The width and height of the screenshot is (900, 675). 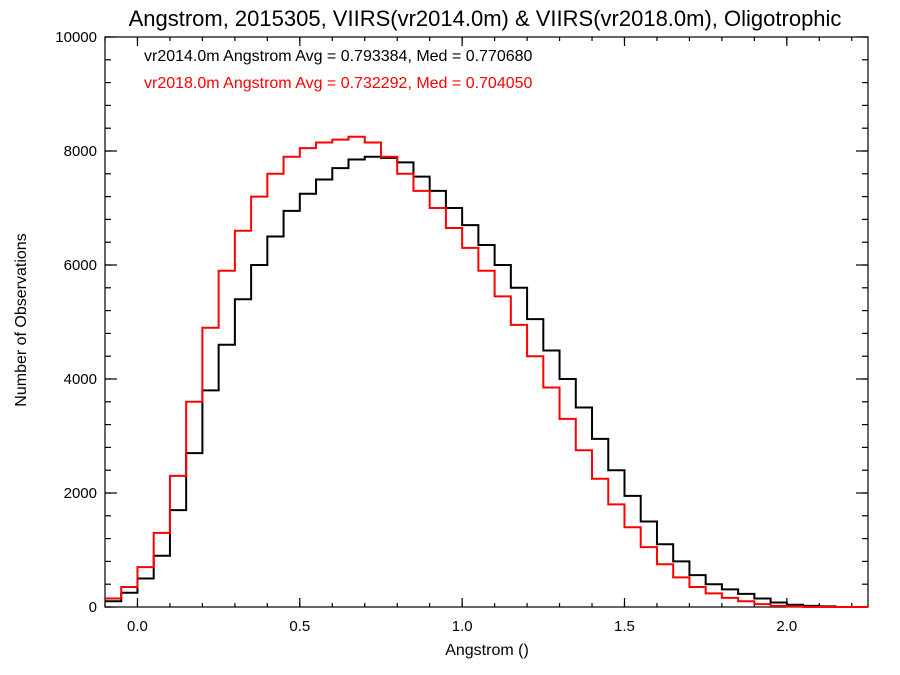 What do you see at coordinates (80, 151) in the screenshot?
I see `y-tick-label: 8000` at bounding box center [80, 151].